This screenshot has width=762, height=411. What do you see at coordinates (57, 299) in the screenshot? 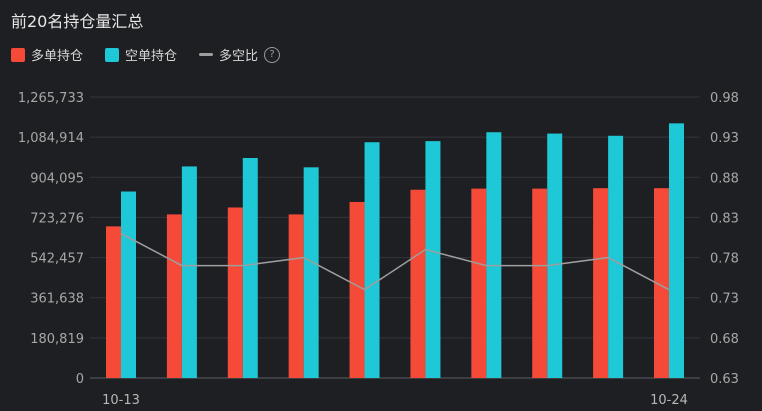
I see `y-left-tick-label: 361,638` at bounding box center [57, 299].